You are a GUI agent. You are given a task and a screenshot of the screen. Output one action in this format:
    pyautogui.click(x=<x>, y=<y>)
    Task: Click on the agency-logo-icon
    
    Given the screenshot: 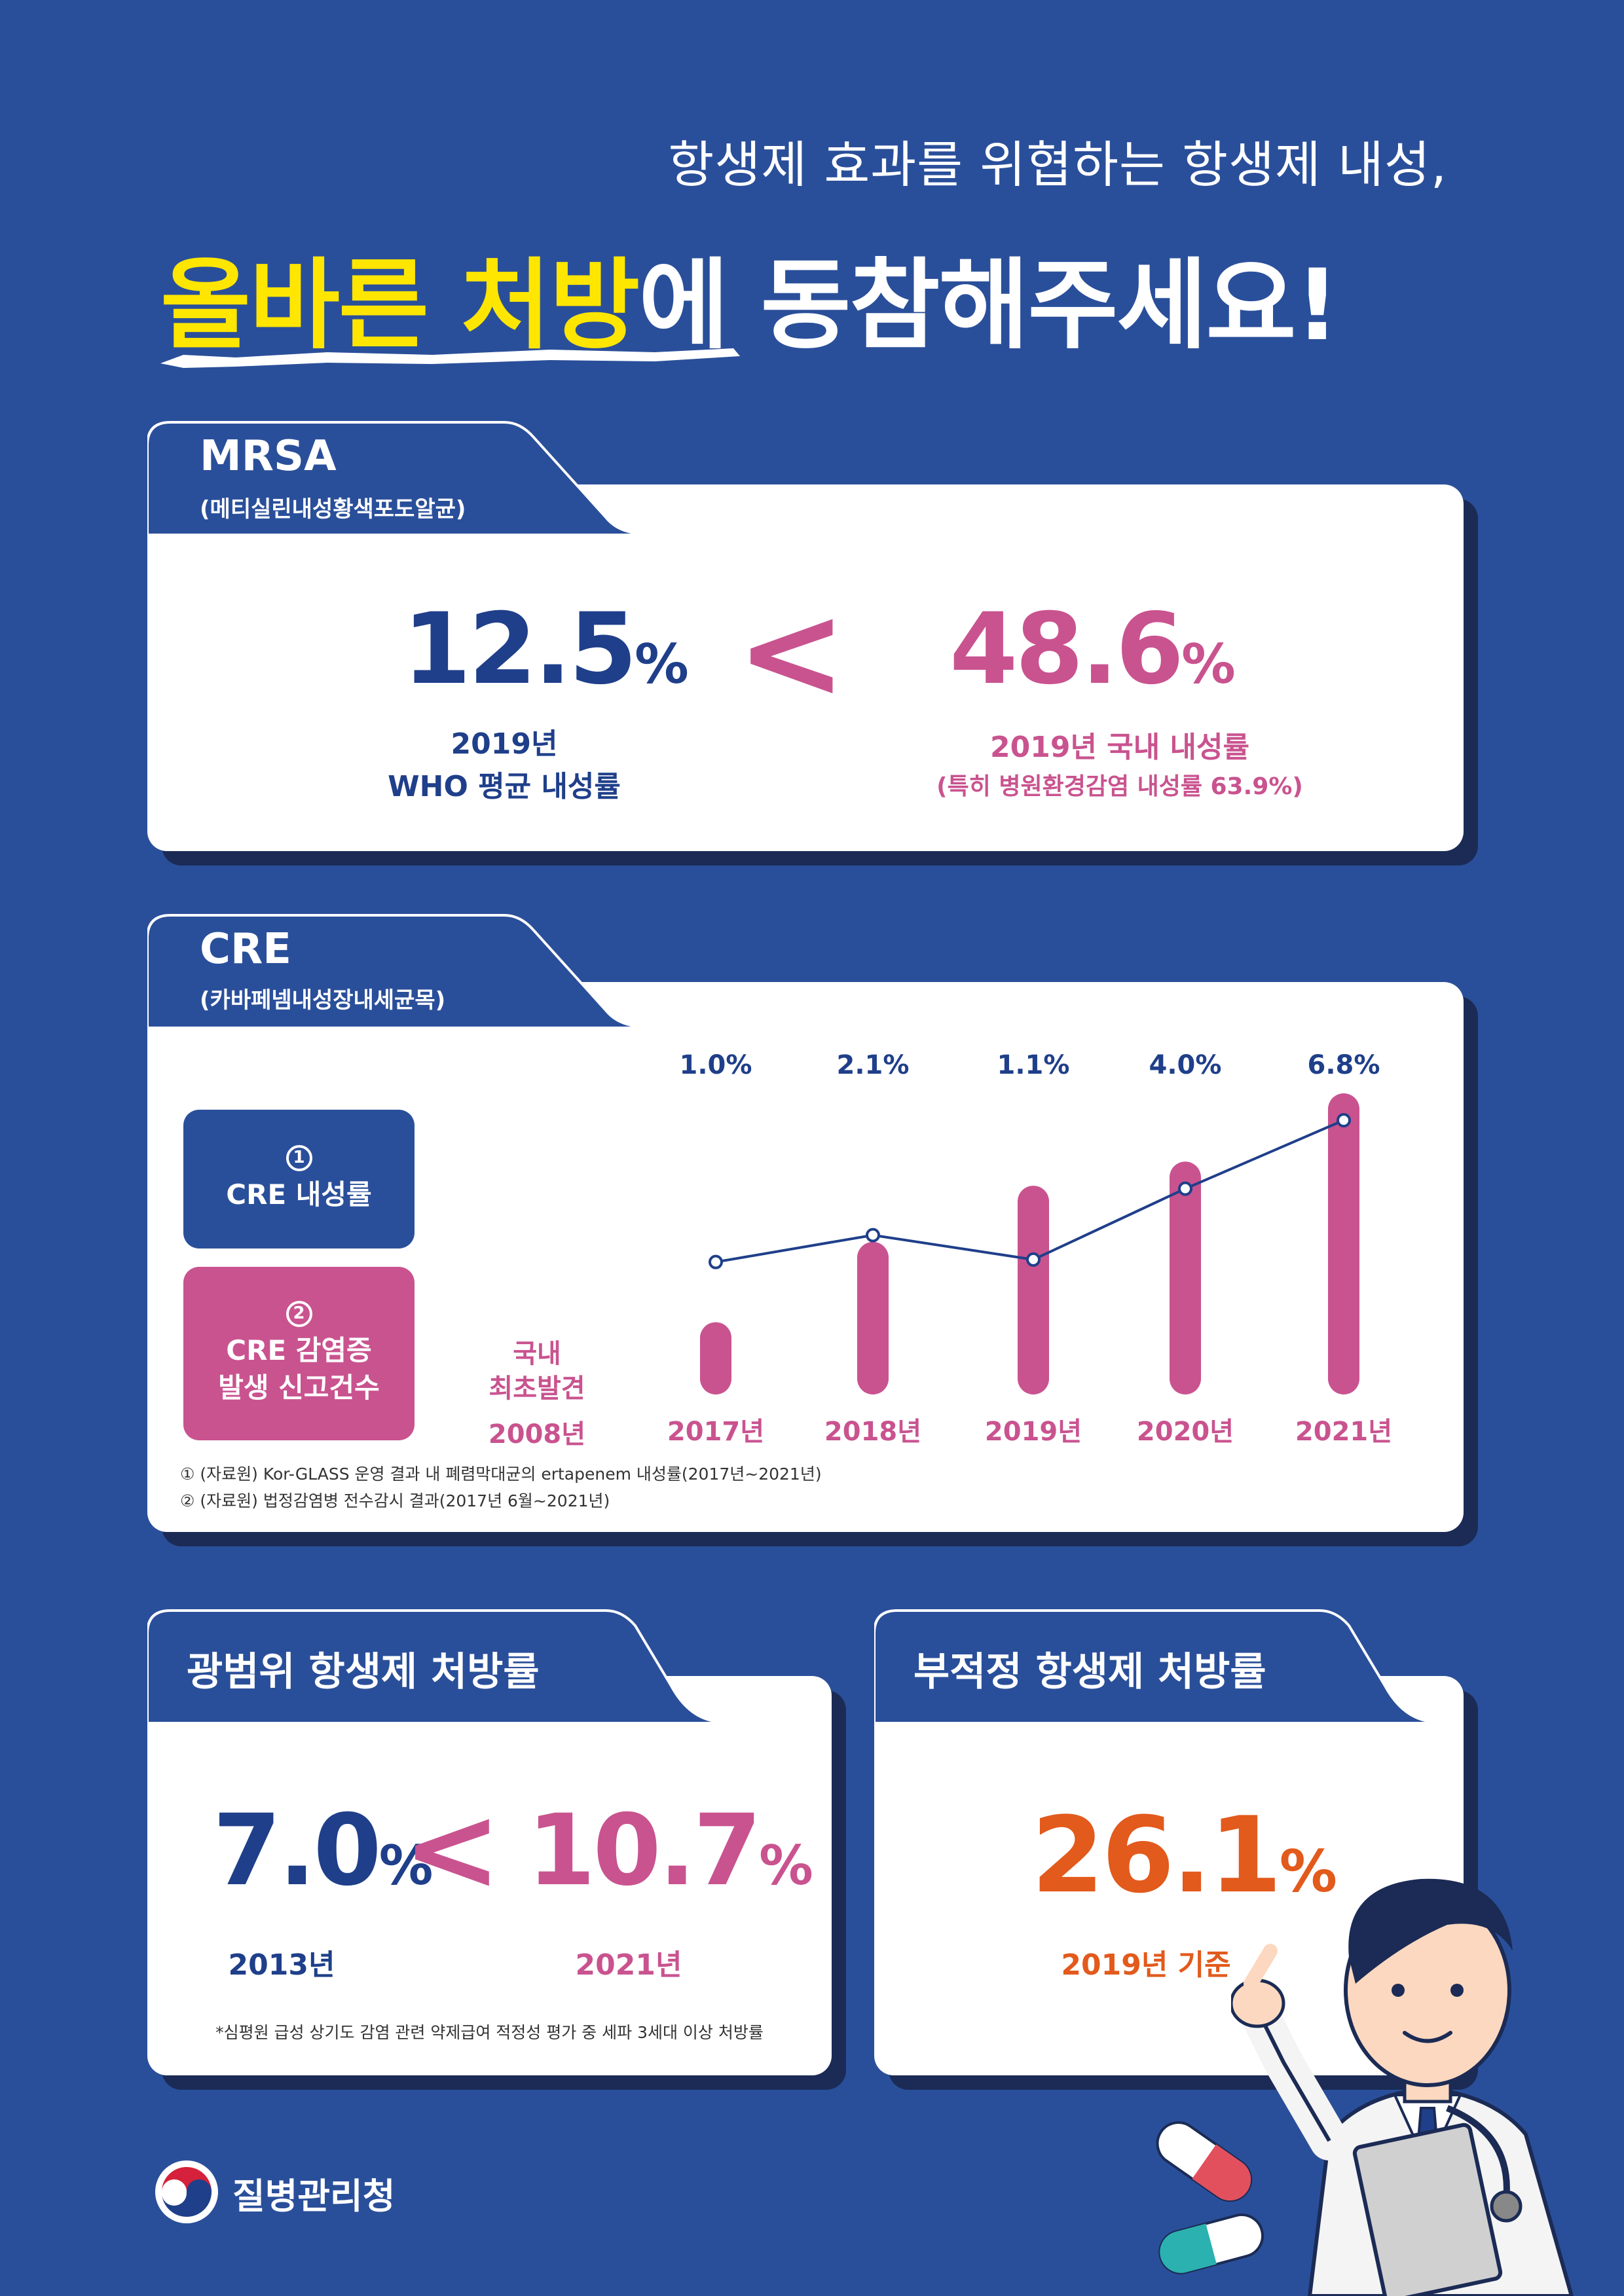 What is the action you would take?
    pyautogui.click(x=186, y=2191)
    